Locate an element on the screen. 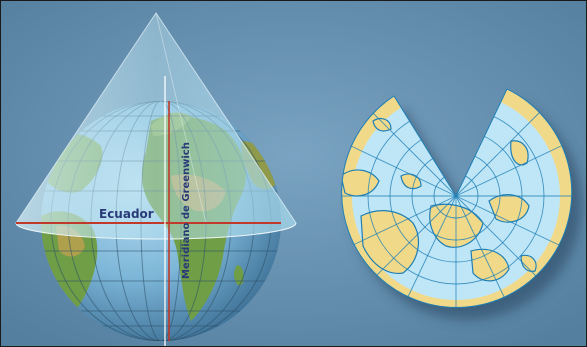 The width and height of the screenshot is (587, 347). greenwich-meridian-label: Meridiano de Greenwich is located at coordinates (186, 210).